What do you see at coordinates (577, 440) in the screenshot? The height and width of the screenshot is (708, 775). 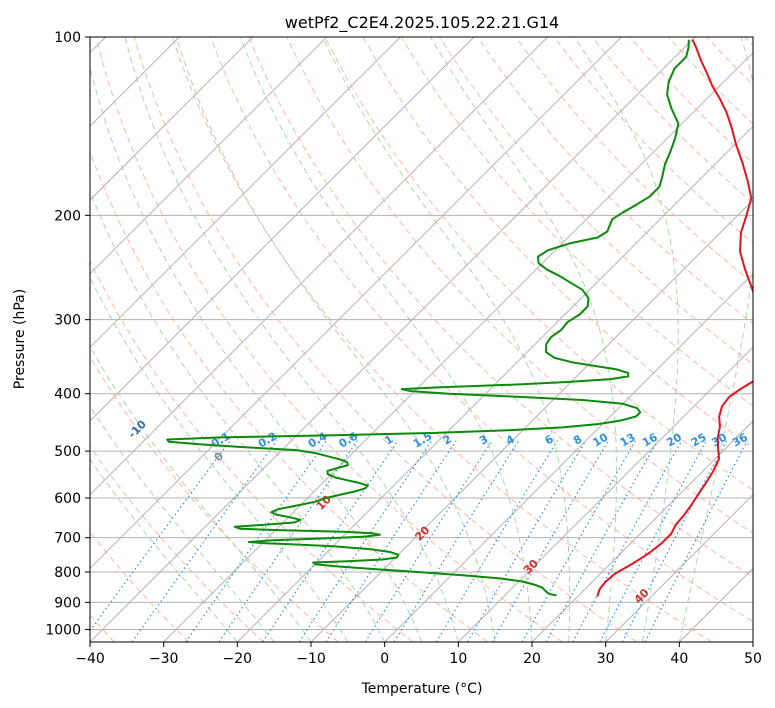 I see `mixing-ratio-label: 8` at bounding box center [577, 440].